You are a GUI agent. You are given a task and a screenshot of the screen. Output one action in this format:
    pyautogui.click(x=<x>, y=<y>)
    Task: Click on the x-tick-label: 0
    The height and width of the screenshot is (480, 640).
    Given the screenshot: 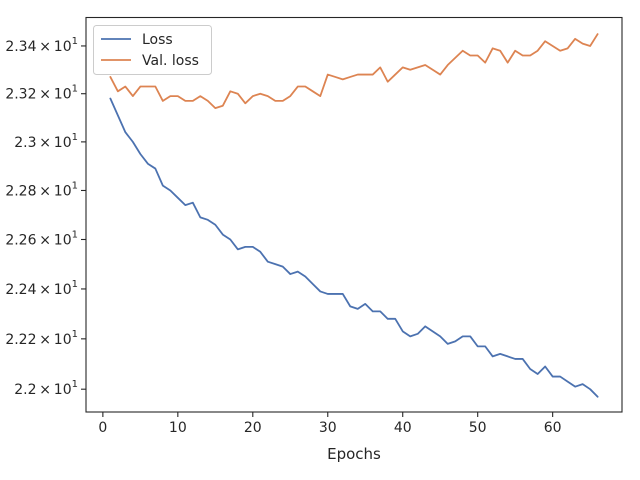 What is the action you would take?
    pyautogui.click(x=102, y=428)
    